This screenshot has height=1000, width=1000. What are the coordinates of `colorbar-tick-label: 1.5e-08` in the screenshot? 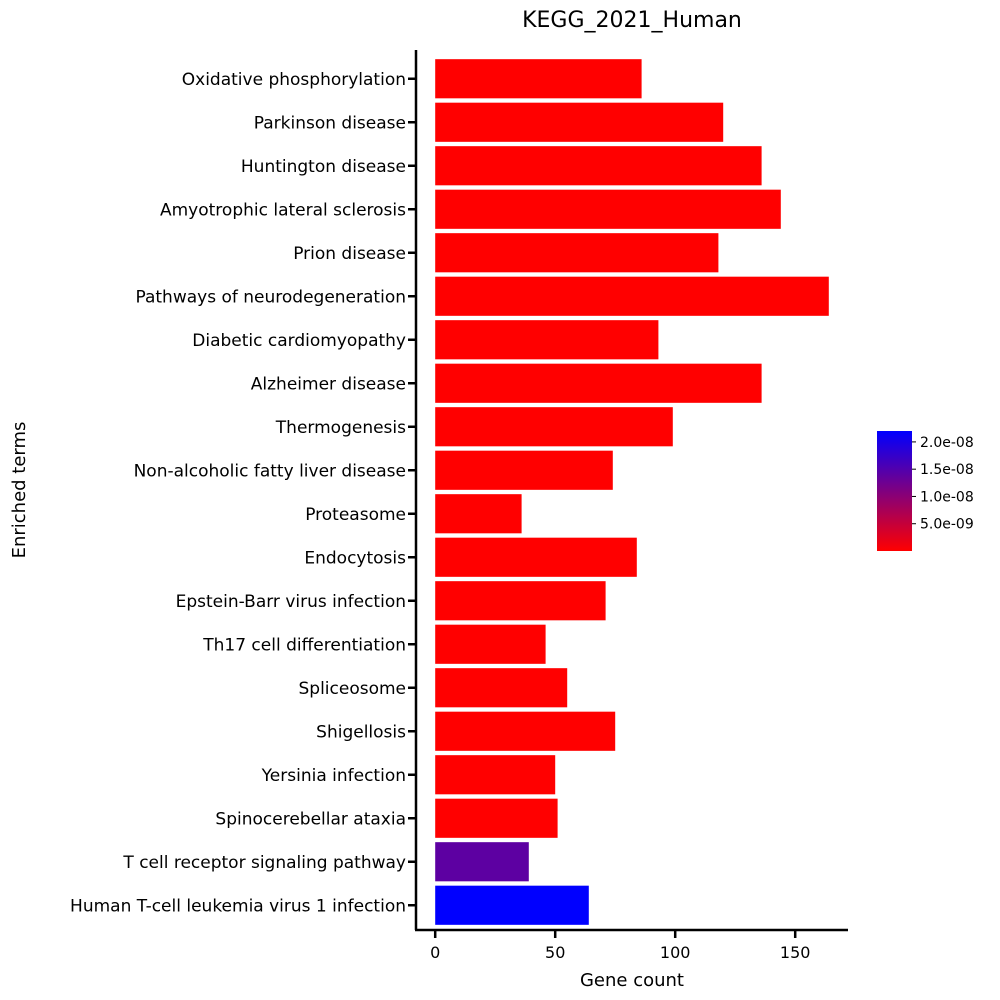 It's located at (947, 470).